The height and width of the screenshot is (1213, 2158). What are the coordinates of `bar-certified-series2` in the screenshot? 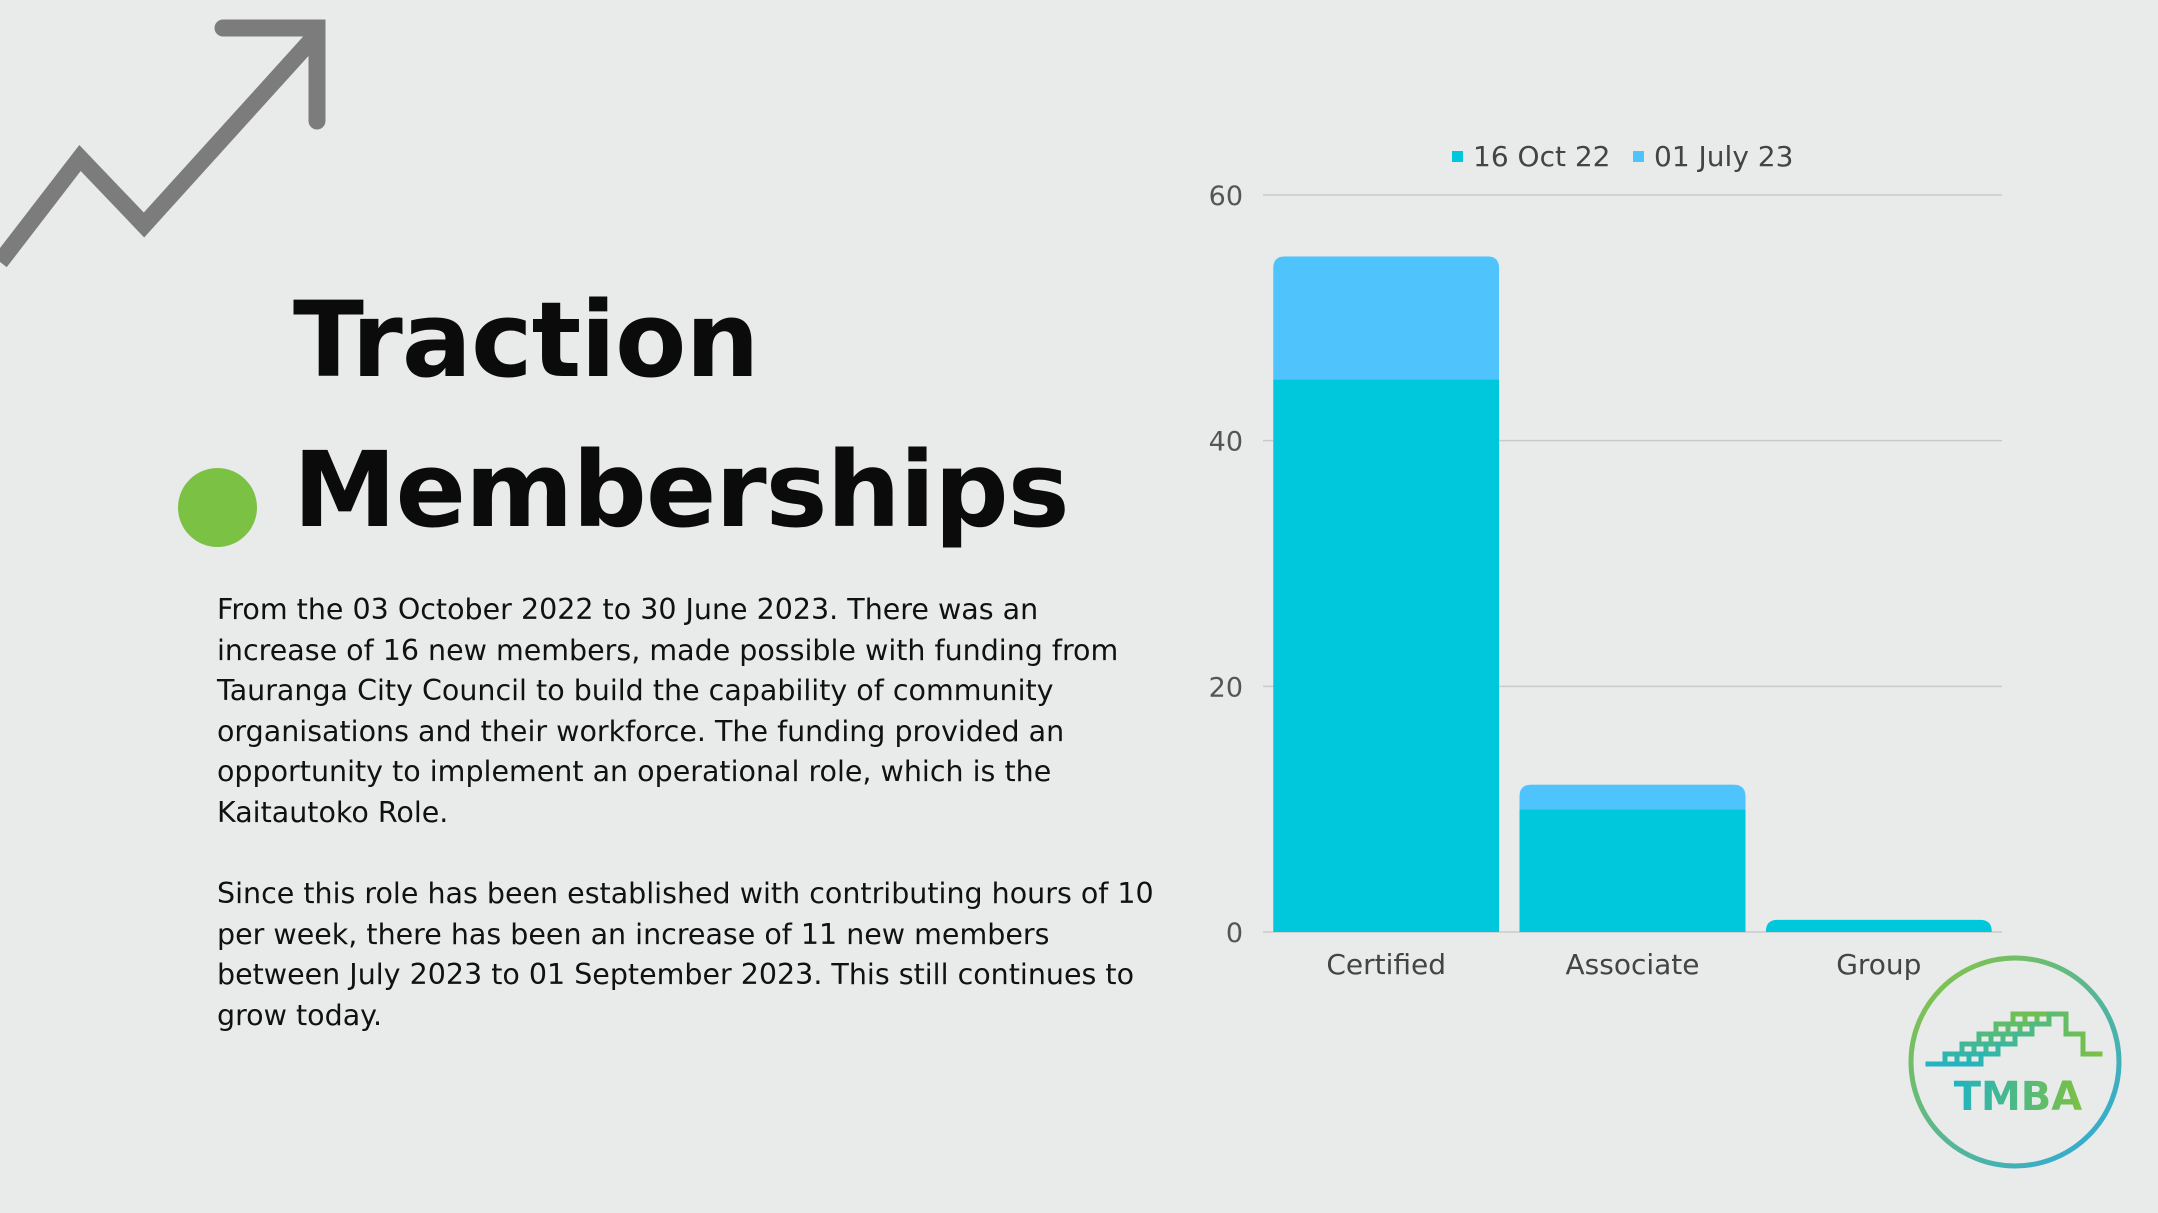 It's located at (1386, 318).